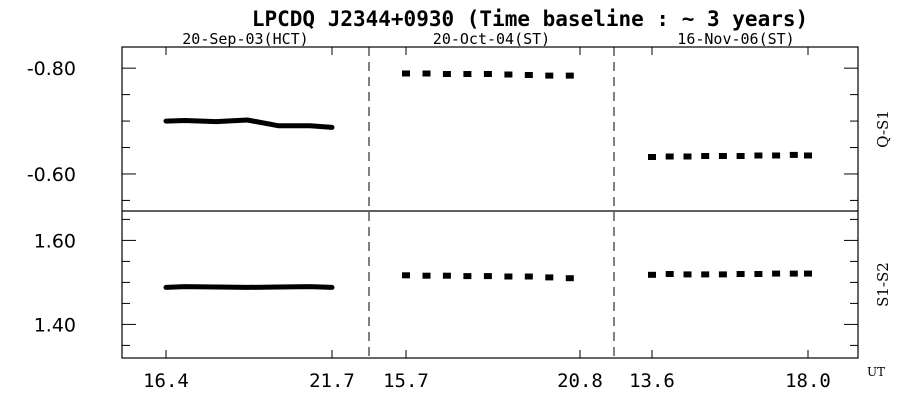 This screenshot has height=398, width=915. I want to click on x-tick-label: 21.7, so click(332, 381).